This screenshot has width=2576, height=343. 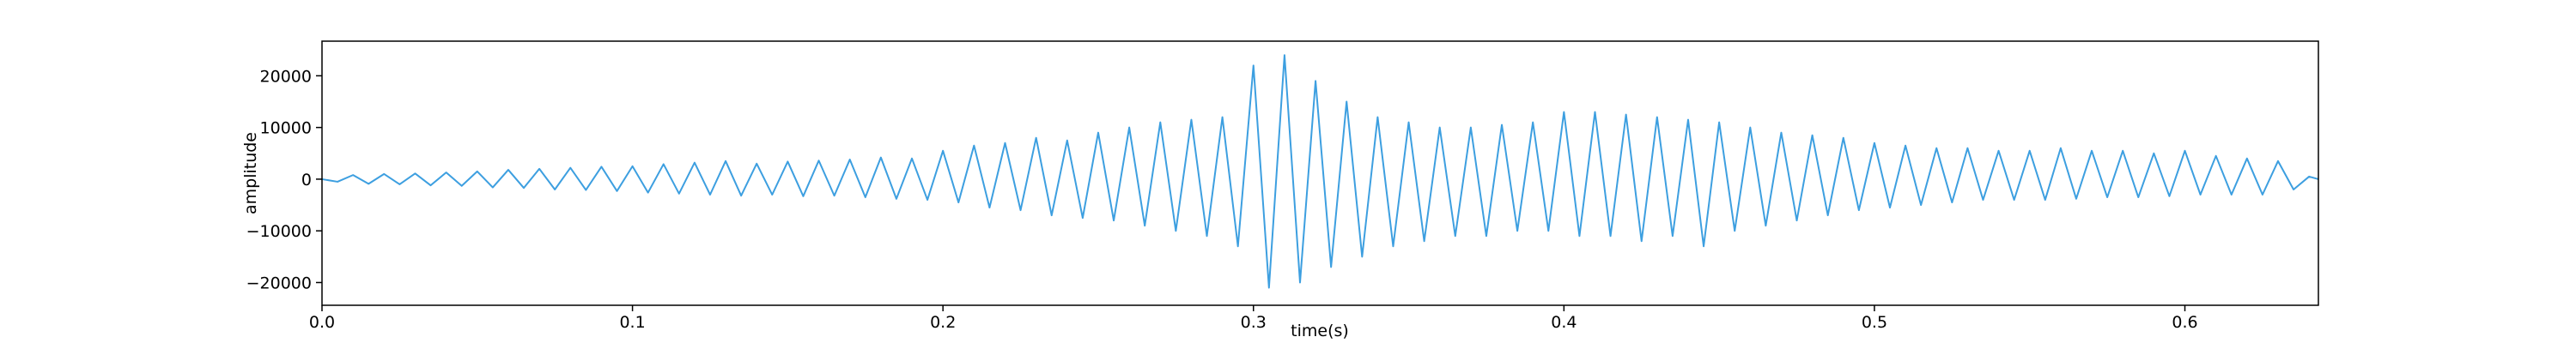 I want to click on x-tick-label: 0.6, so click(x=2185, y=322).